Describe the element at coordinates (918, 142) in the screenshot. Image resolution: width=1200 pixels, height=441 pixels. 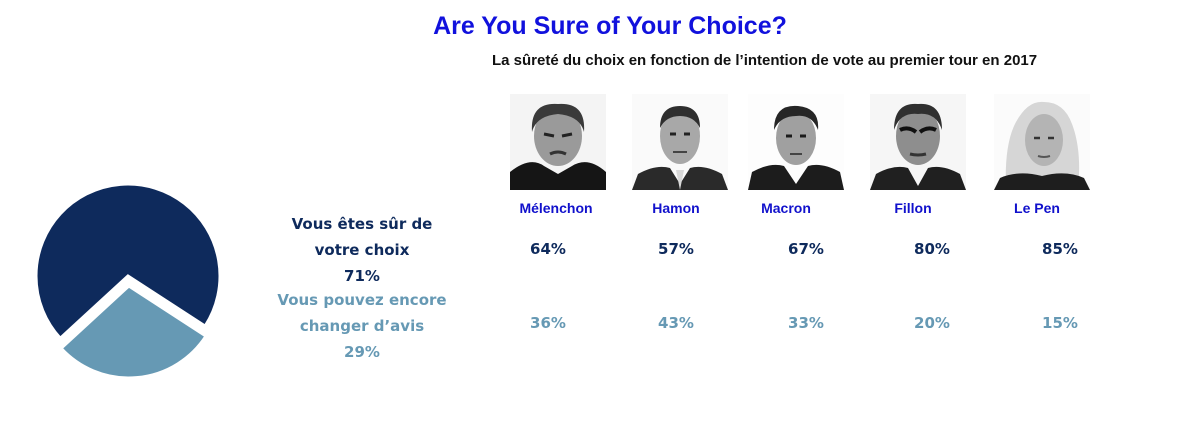
I see `fillon-photo` at that location.